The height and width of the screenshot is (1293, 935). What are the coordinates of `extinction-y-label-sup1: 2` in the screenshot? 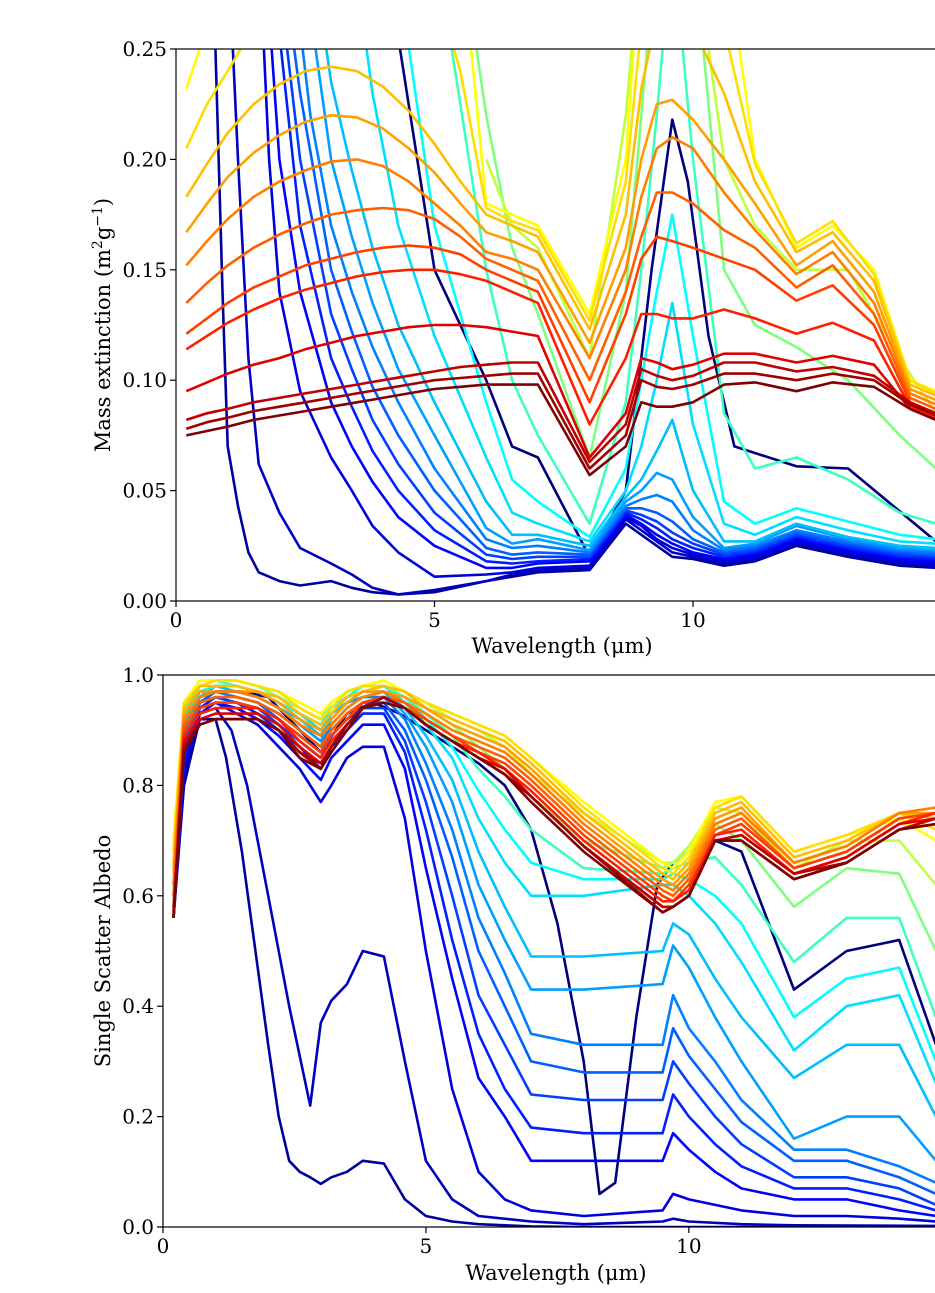 It's located at (98, 244).